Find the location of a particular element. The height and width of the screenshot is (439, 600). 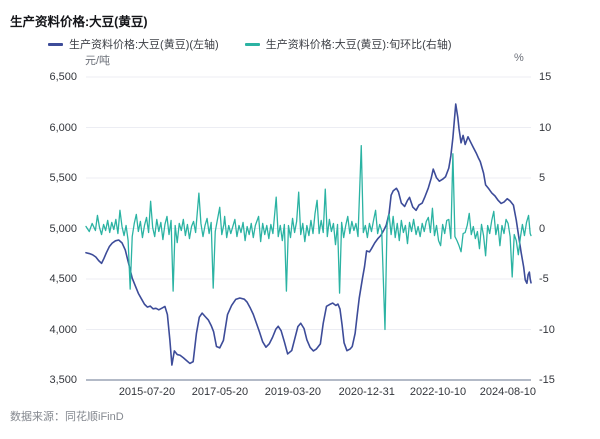

left-axis-tick-label: 5,500 is located at coordinates (63, 178).